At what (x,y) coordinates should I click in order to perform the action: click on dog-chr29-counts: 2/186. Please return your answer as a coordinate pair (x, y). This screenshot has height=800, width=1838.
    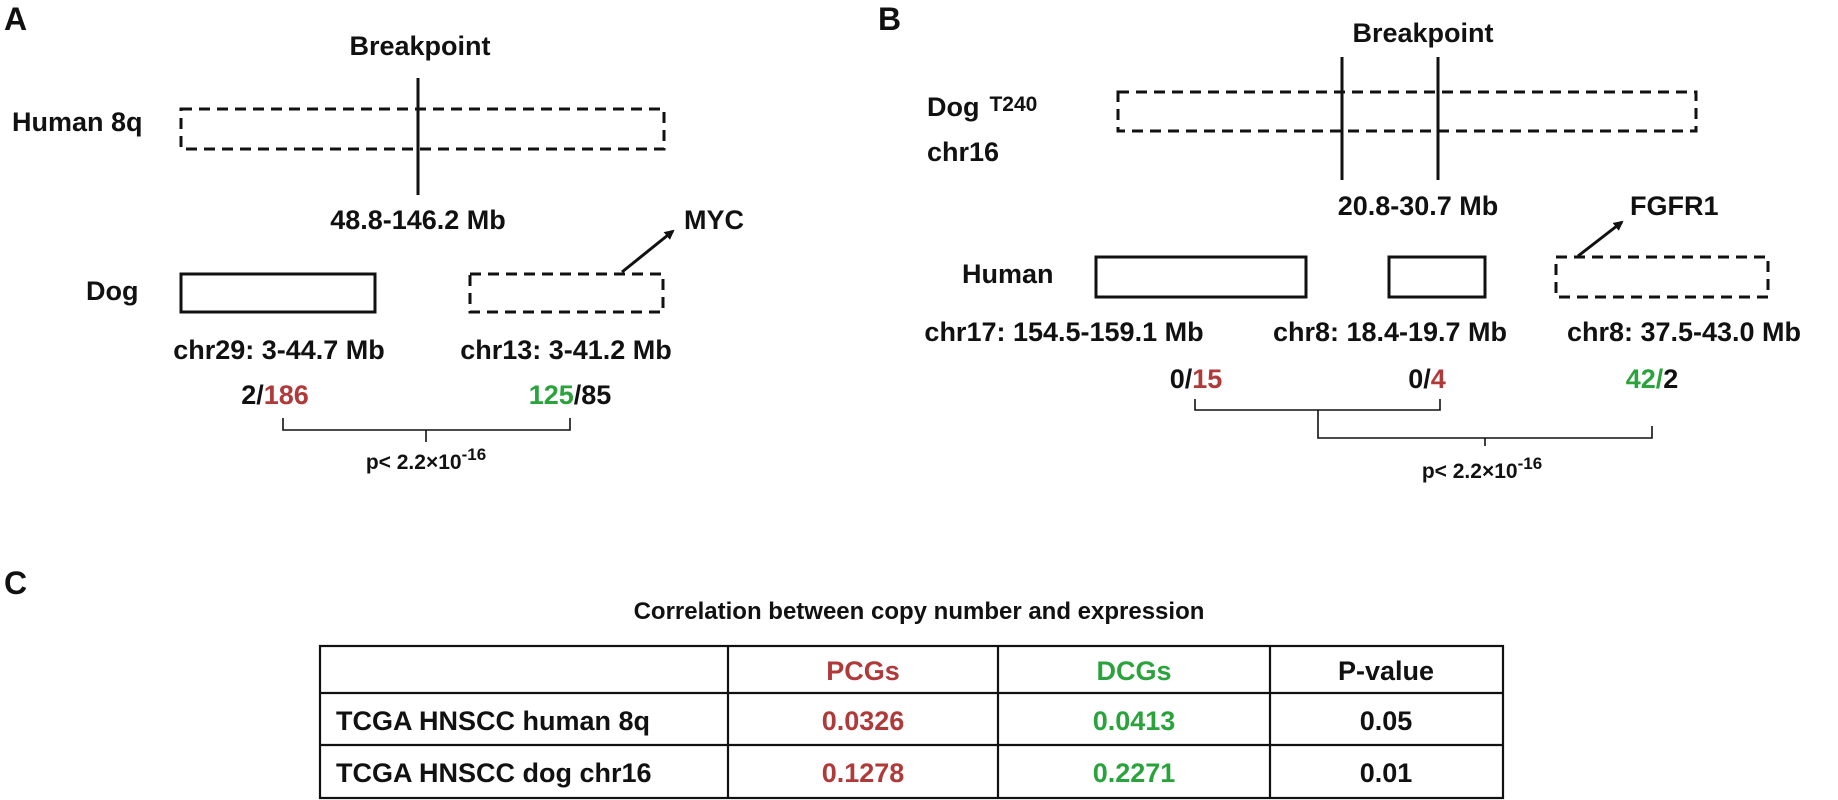
    Looking at the image, I should click on (275, 395).